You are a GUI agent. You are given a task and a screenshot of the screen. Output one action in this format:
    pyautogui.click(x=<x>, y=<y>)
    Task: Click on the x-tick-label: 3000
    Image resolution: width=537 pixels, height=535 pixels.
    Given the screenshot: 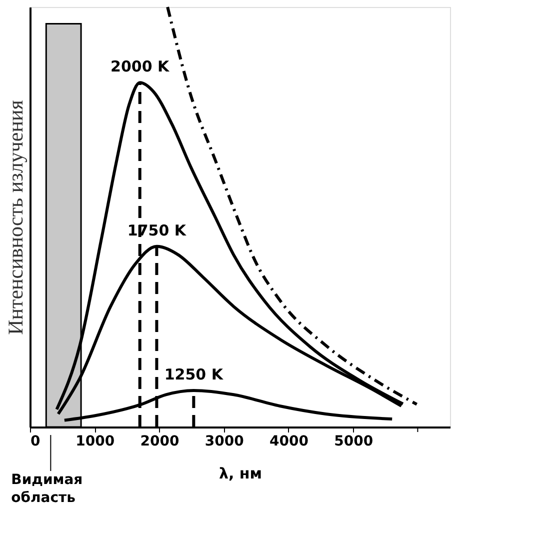 What is the action you would take?
    pyautogui.click(x=224, y=442)
    